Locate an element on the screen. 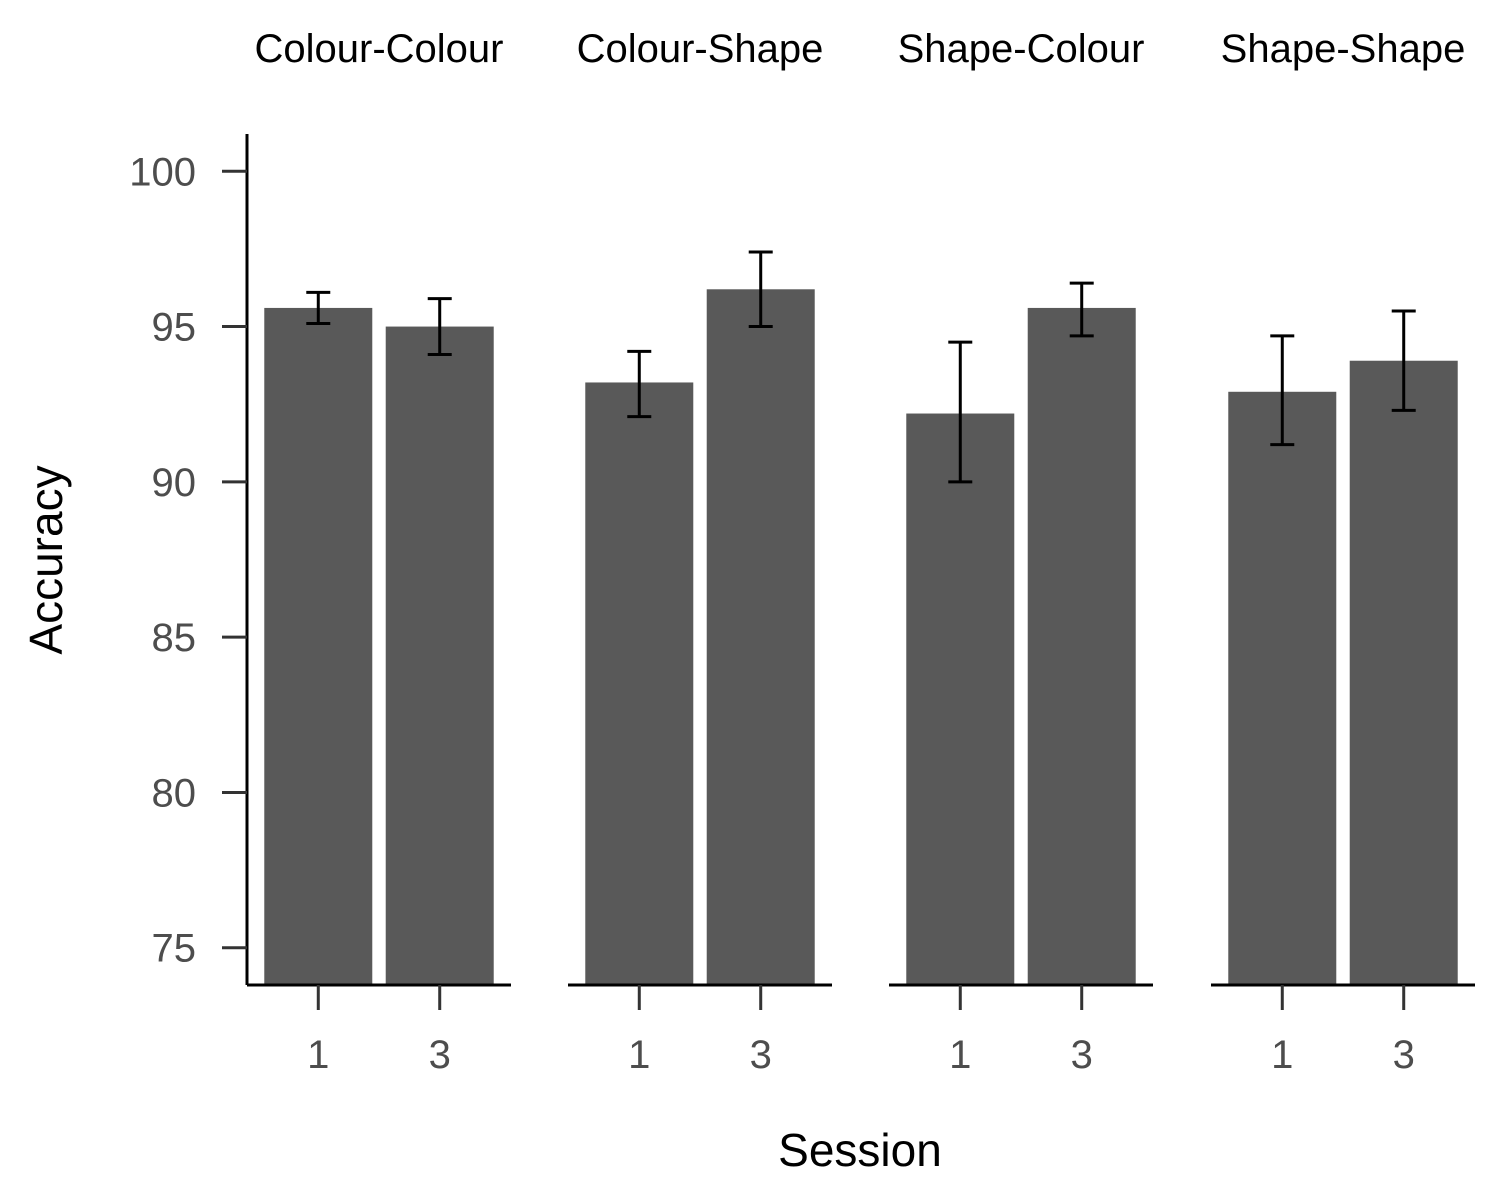 The width and height of the screenshot is (1500, 1200). x-axis-title: Session is located at coordinates (860, 1150).